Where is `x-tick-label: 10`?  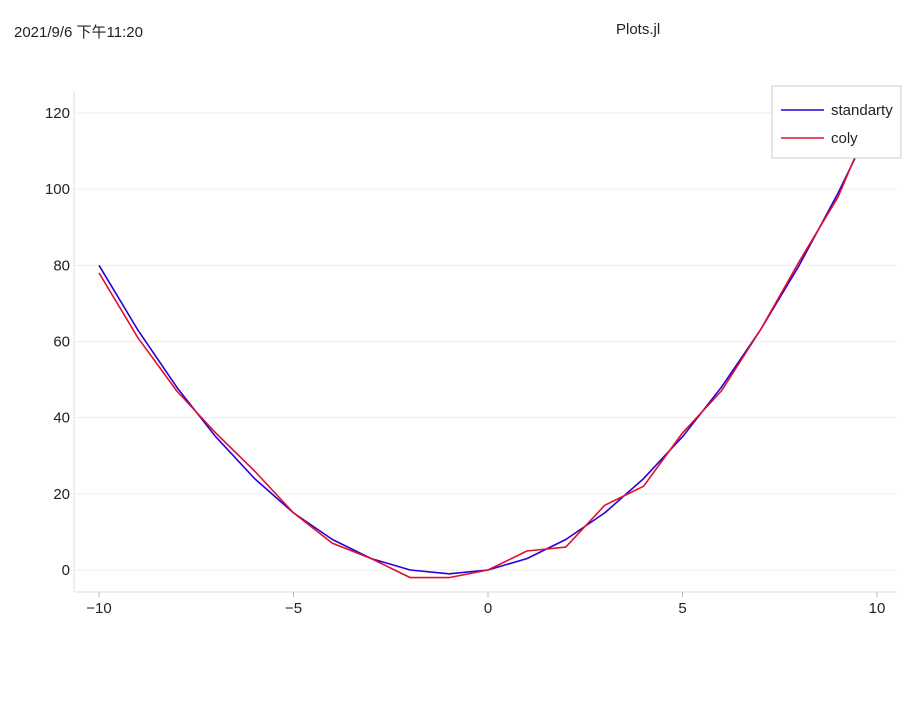 x-tick-label: 10 is located at coordinates (877, 608).